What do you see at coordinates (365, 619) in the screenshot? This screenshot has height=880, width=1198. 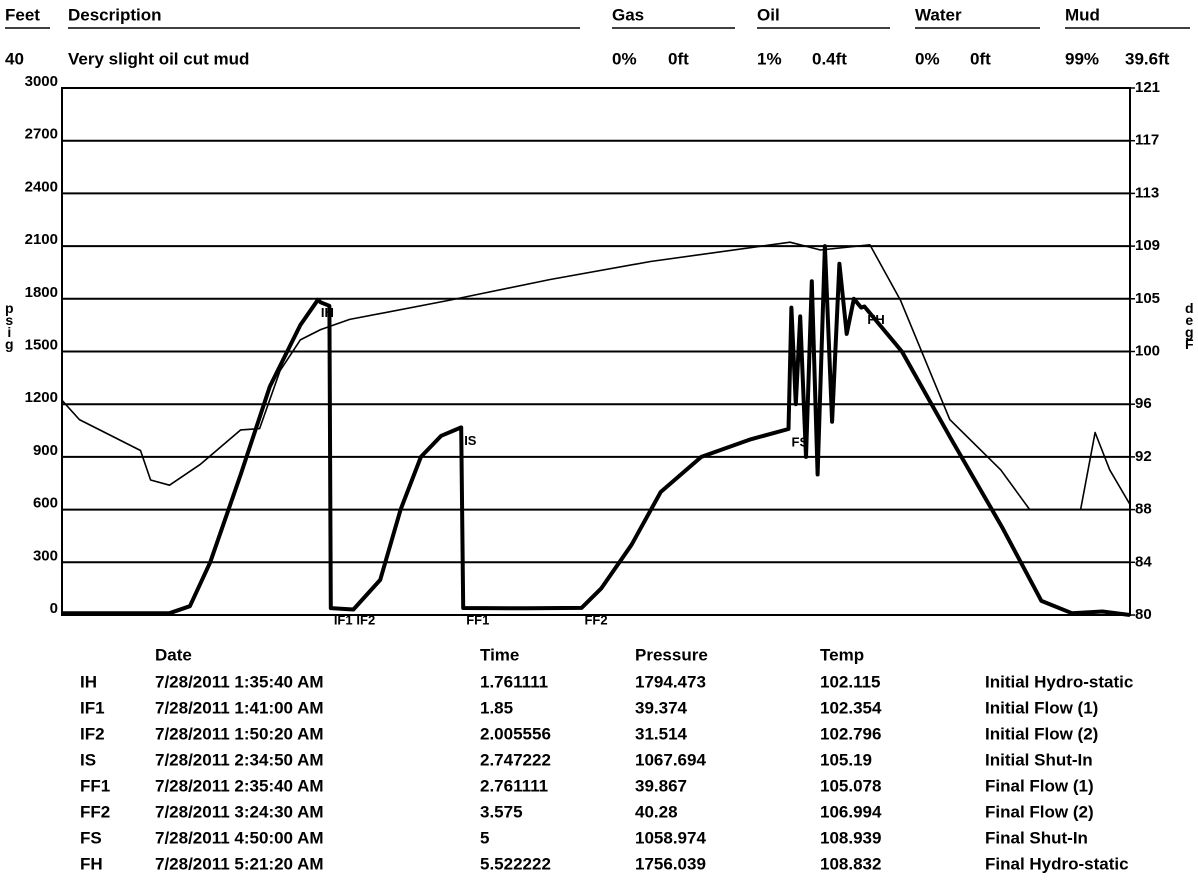 I see `event-marker-label: IF2` at bounding box center [365, 619].